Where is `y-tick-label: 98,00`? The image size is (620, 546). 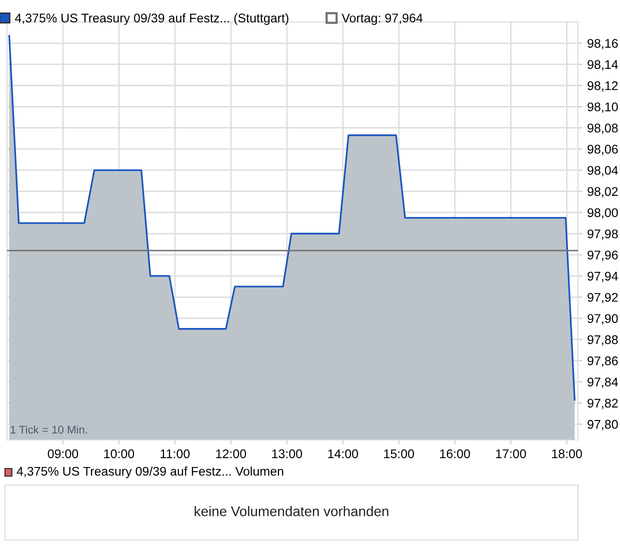 y-tick-label: 98,00 is located at coordinates (603, 213).